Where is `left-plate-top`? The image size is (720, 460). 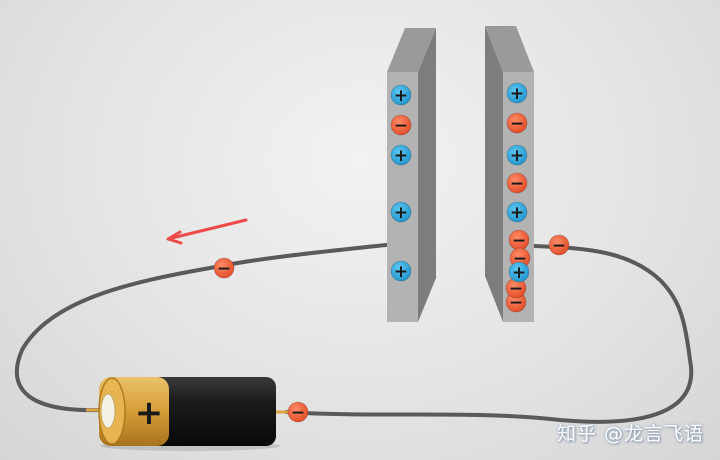
left-plate-top is located at coordinates (411, 50).